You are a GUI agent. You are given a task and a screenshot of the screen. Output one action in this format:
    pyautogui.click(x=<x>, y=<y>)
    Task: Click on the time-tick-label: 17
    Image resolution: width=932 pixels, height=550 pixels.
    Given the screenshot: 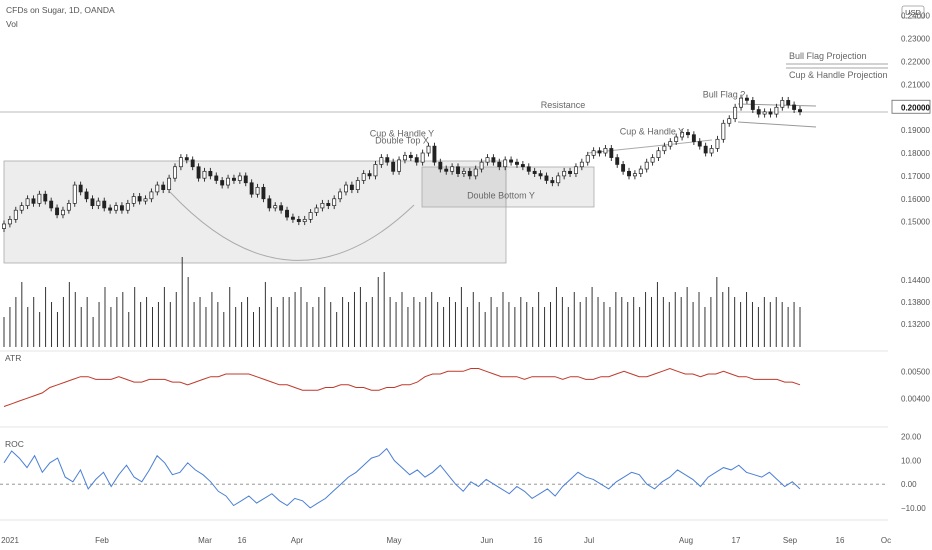 What is the action you would take?
    pyautogui.click(x=736, y=540)
    